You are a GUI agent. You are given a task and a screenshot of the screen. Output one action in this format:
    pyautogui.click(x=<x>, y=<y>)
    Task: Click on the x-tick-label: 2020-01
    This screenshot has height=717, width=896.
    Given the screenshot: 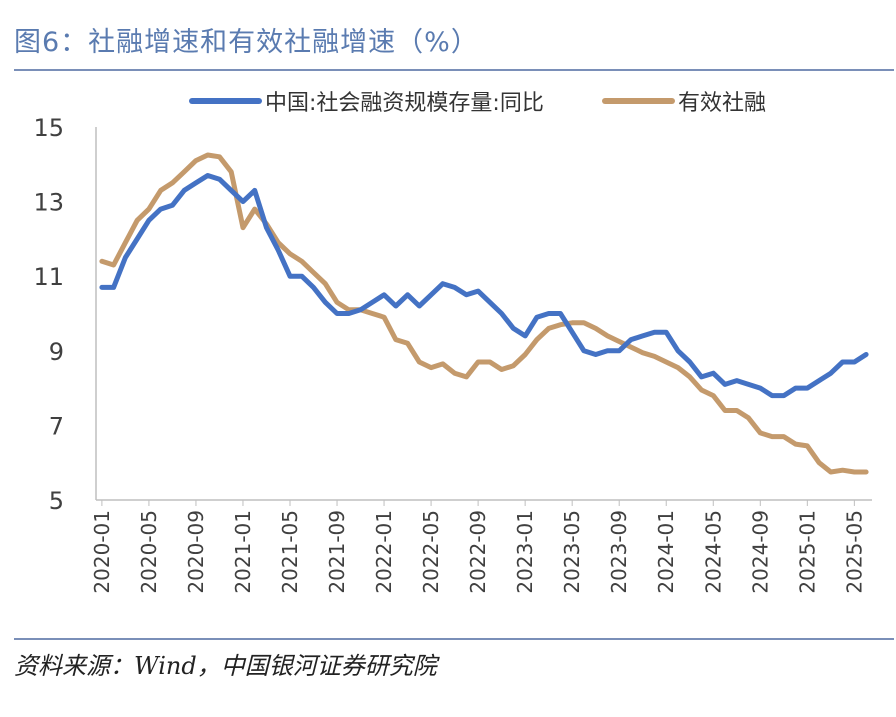 What is the action you would take?
    pyautogui.click(x=102, y=552)
    